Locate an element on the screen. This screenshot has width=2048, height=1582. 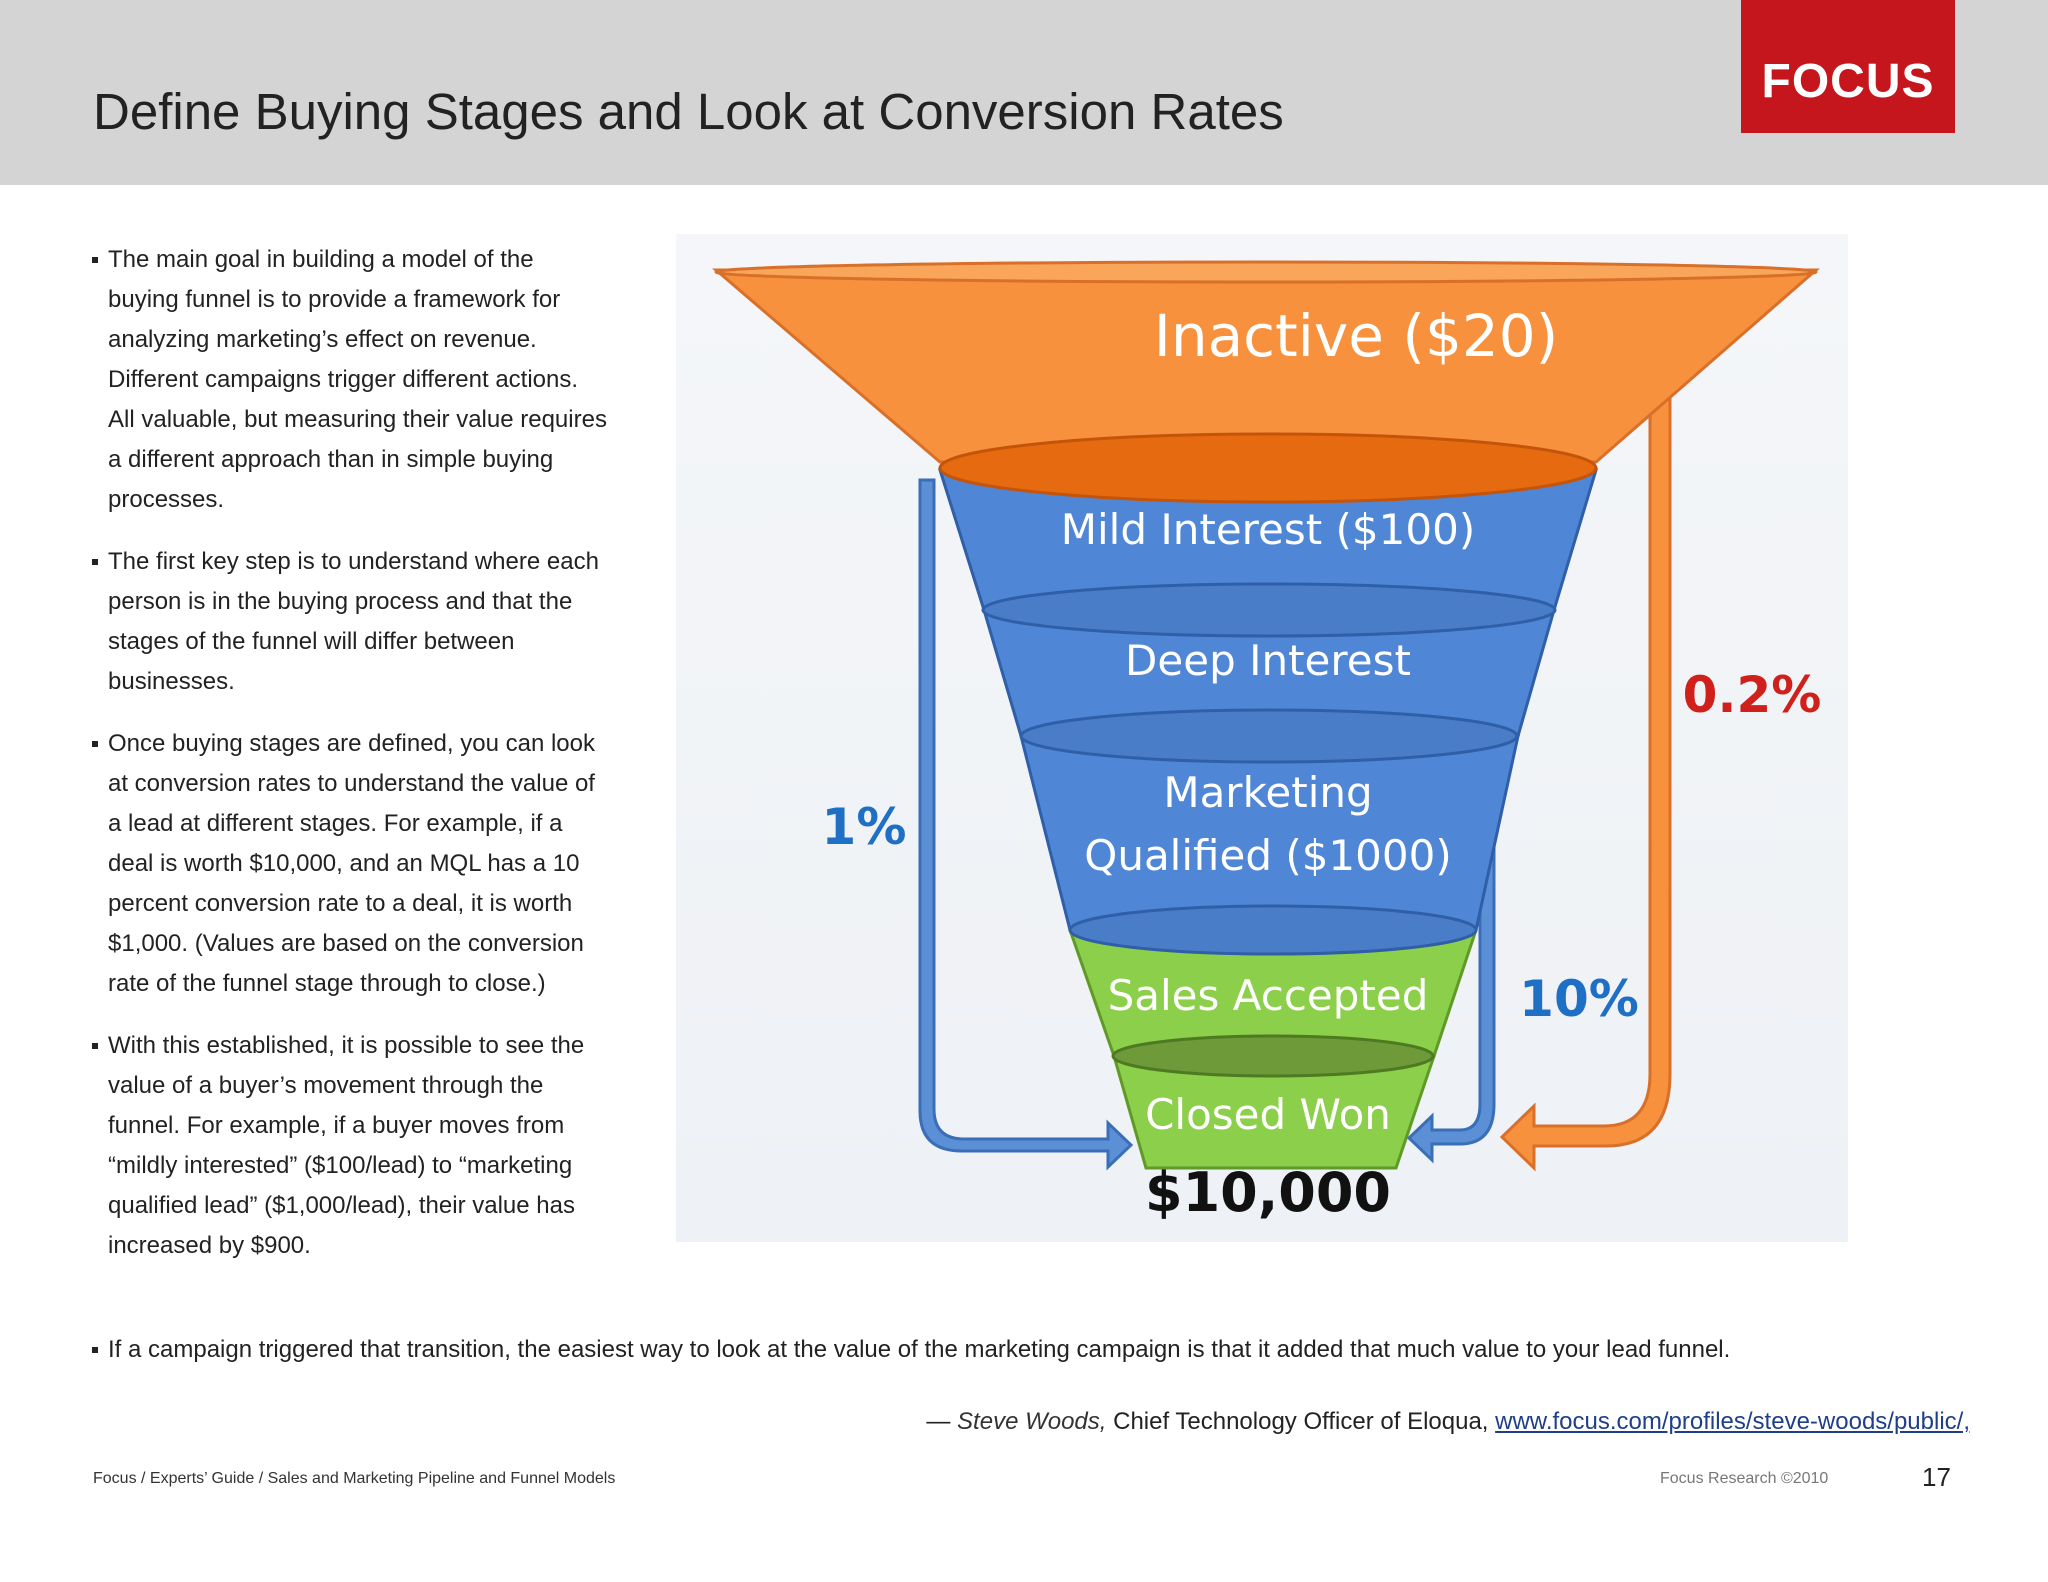
quote-author: Steve Woods, is located at coordinates (1032, 1421).